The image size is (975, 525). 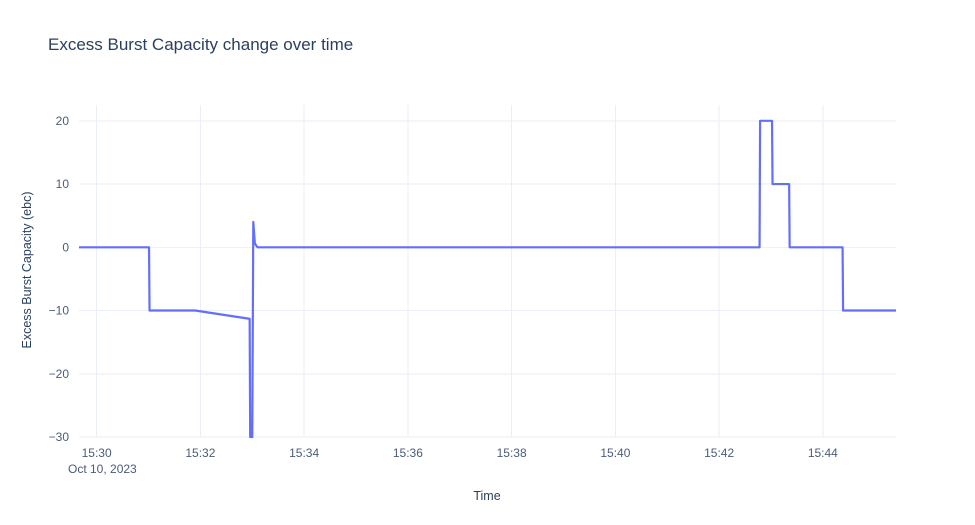 I want to click on x-tick-label: 15:44, so click(x=823, y=453).